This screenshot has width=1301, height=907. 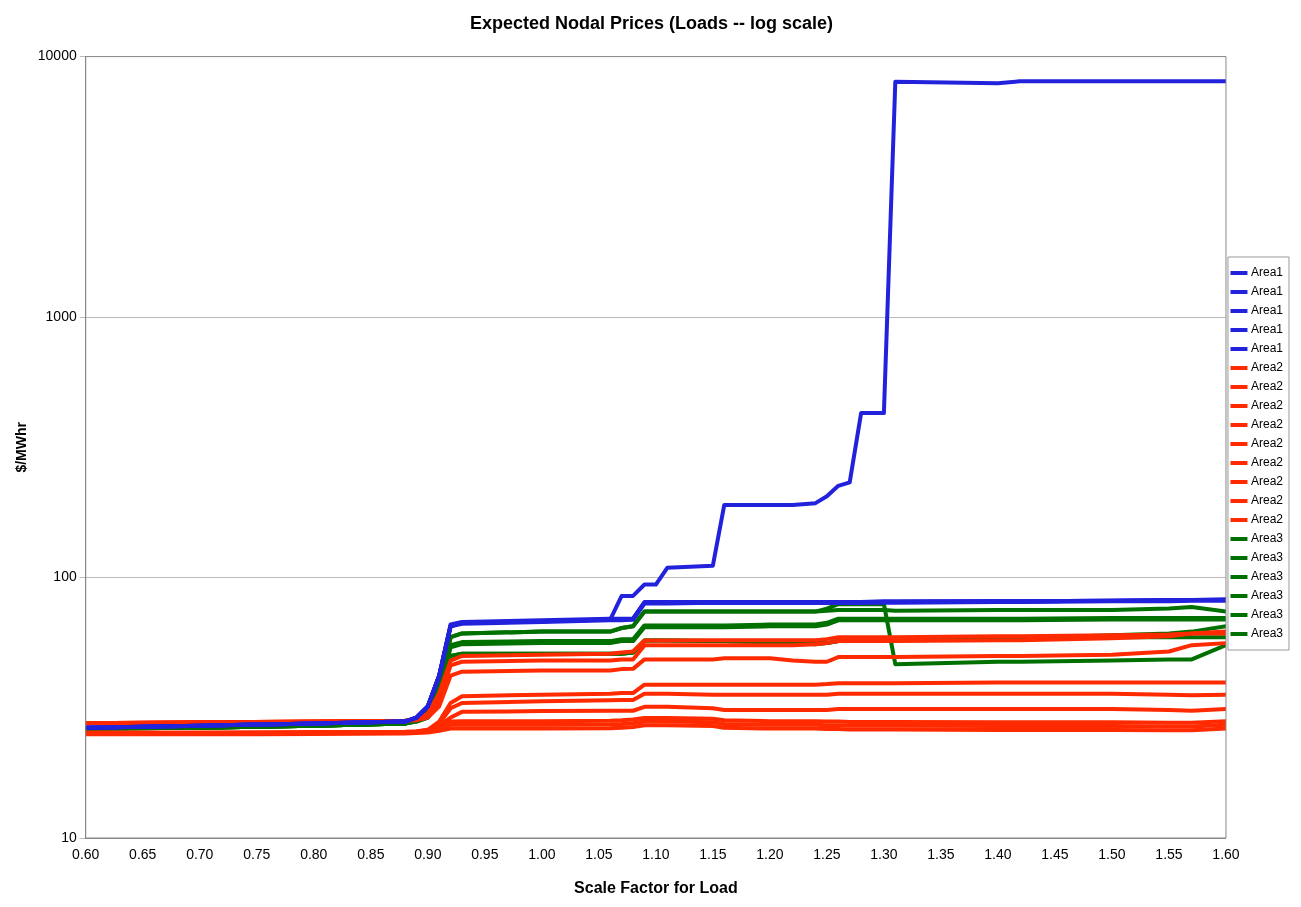 I want to click on x-tick-label: 0.70, so click(x=200, y=854).